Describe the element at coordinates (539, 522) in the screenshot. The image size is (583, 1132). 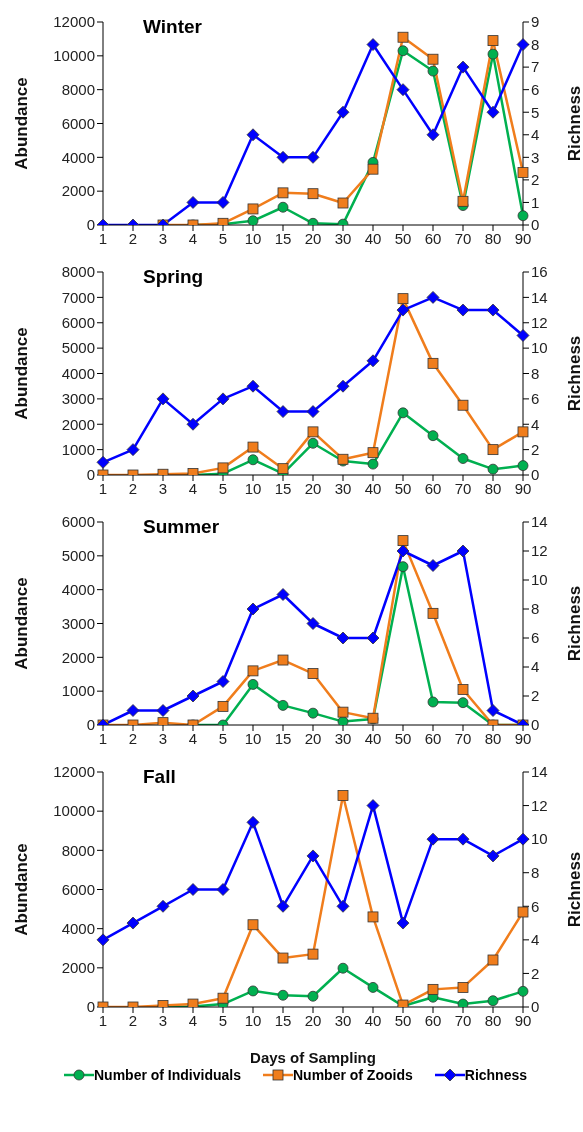
I see `y2-tick-label: 14` at that location.